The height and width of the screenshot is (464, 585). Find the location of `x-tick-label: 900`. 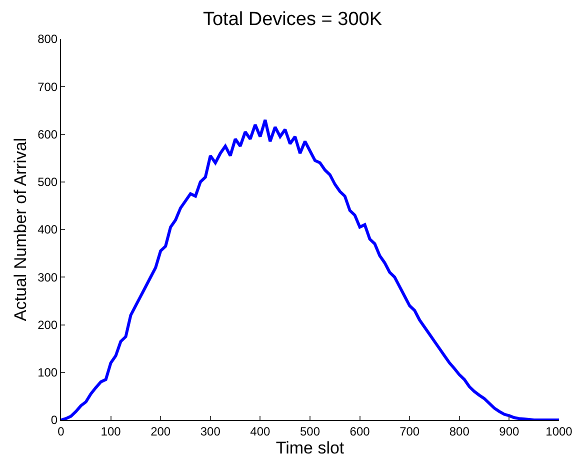

x-tick-label: 900 is located at coordinates (509, 431).